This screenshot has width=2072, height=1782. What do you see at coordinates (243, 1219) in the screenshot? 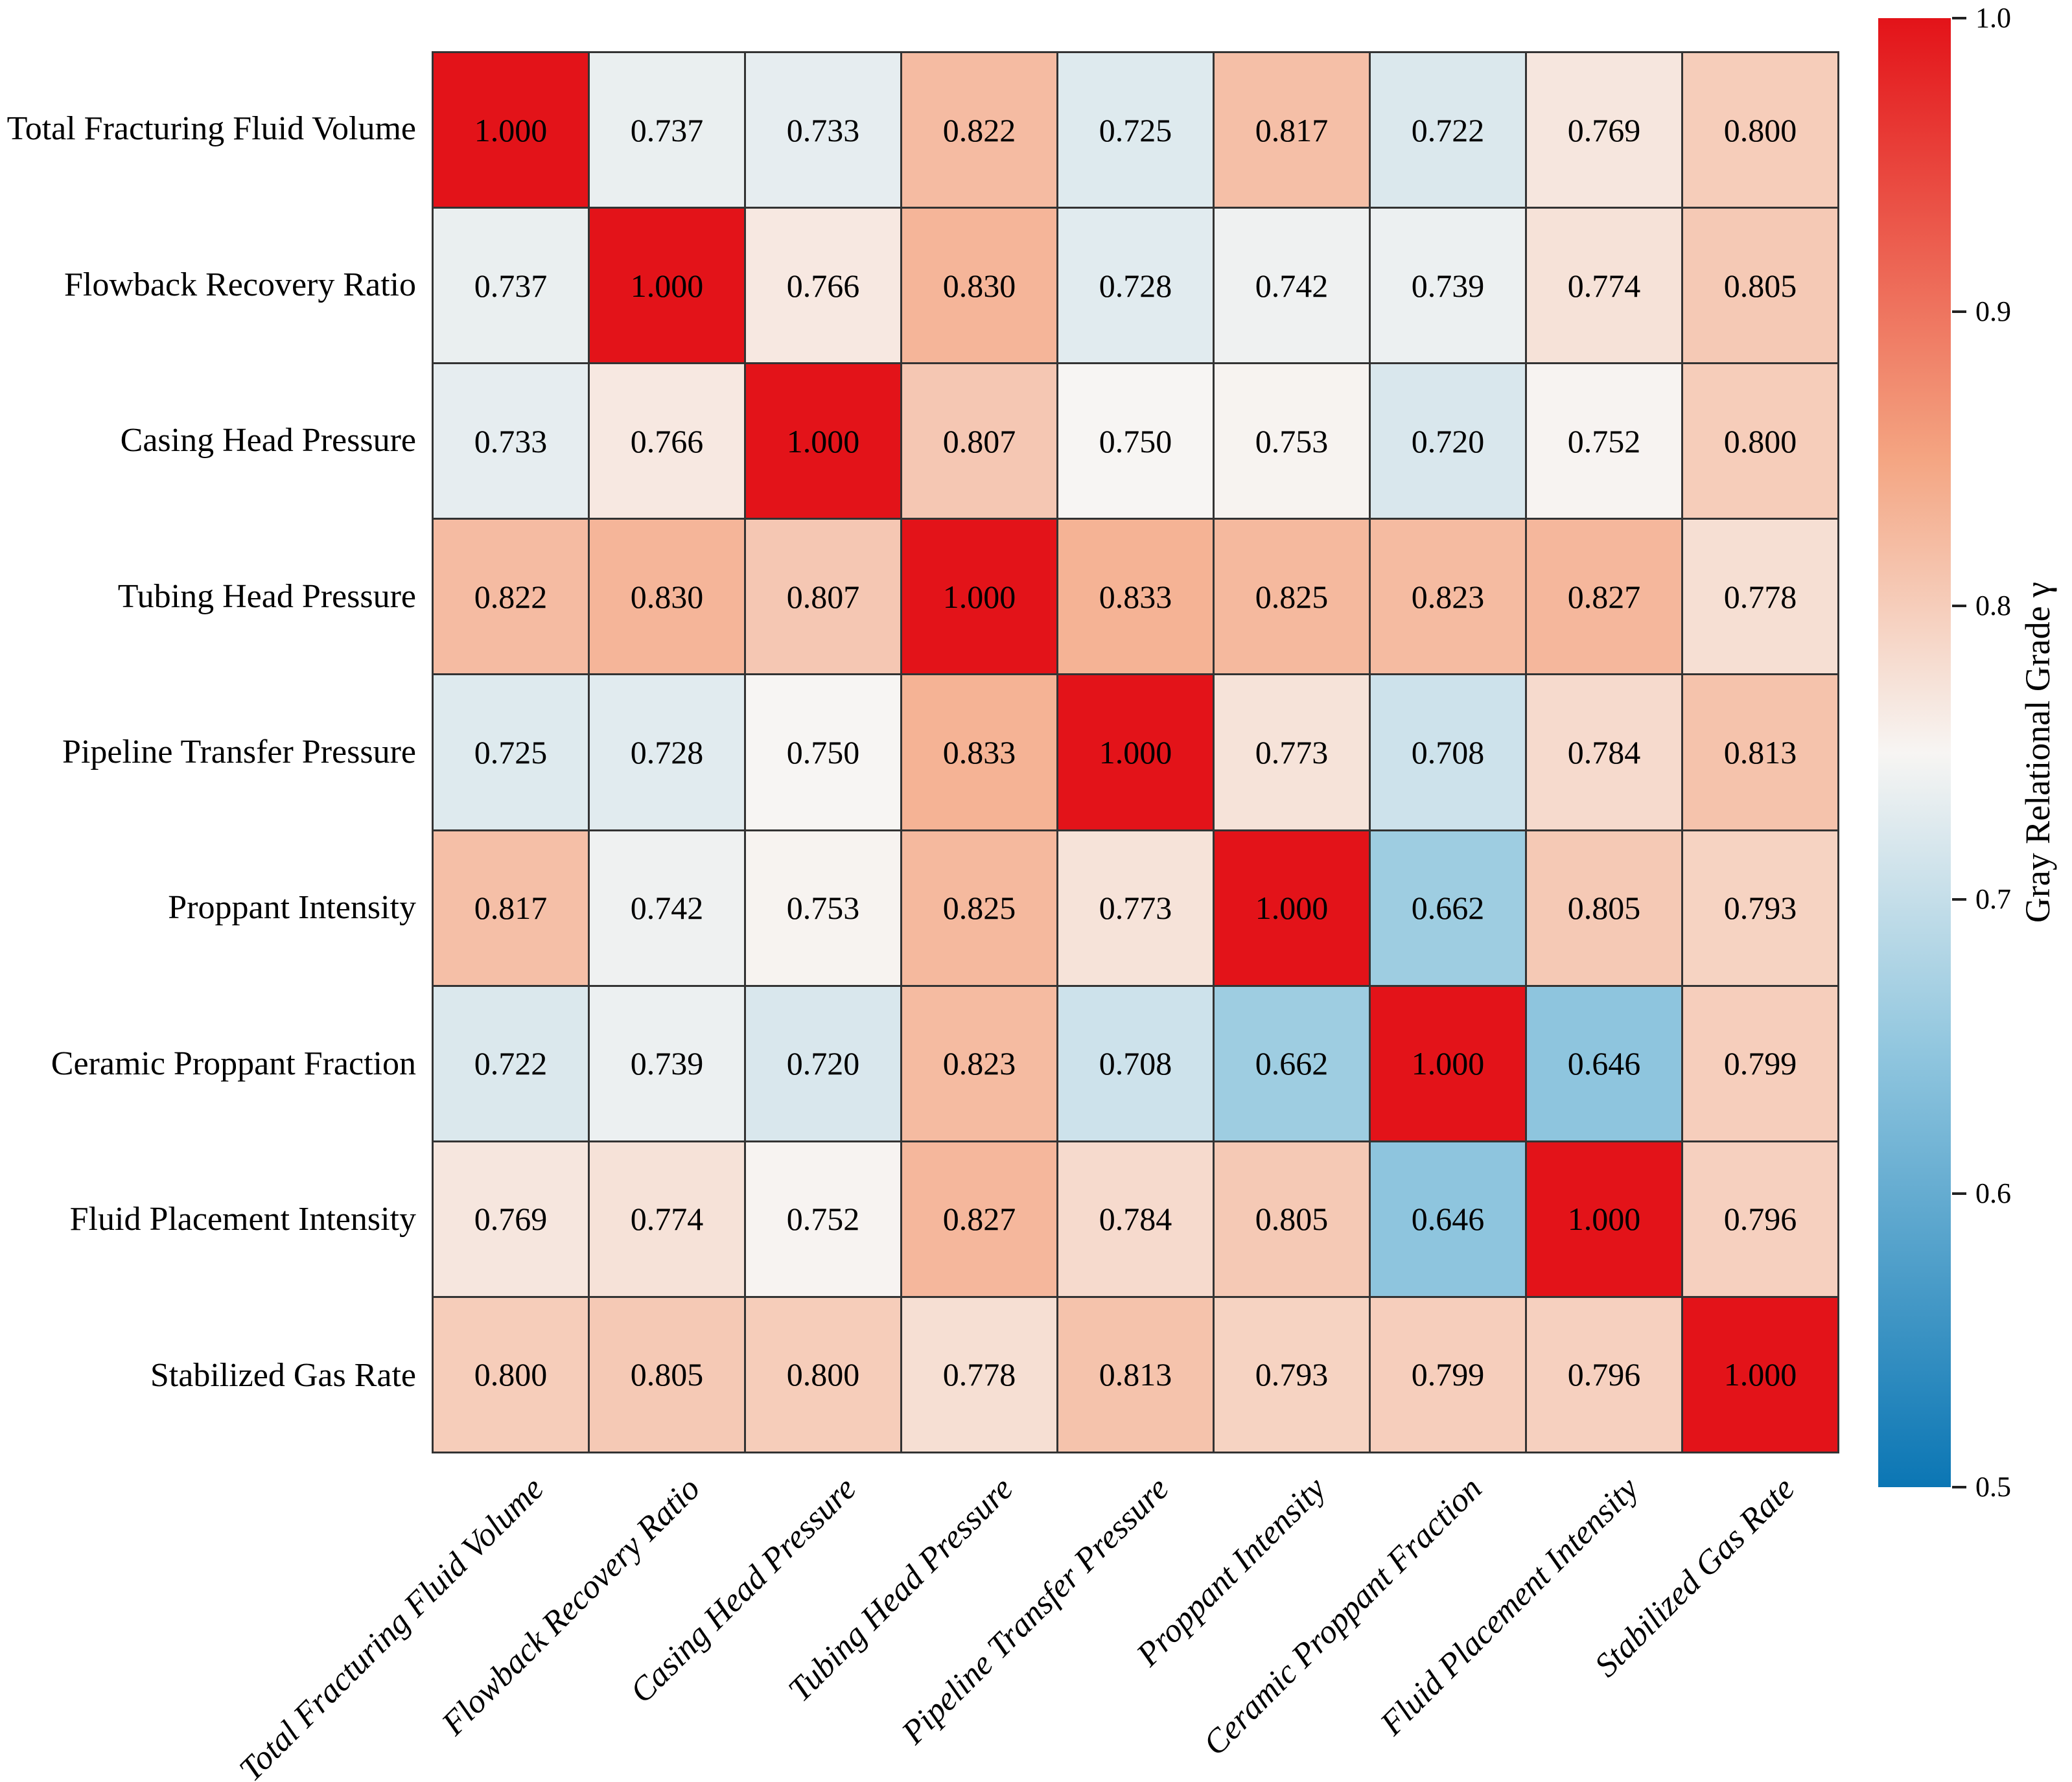
I see `y-axis-label: Fluid Placement Intensity` at bounding box center [243, 1219].